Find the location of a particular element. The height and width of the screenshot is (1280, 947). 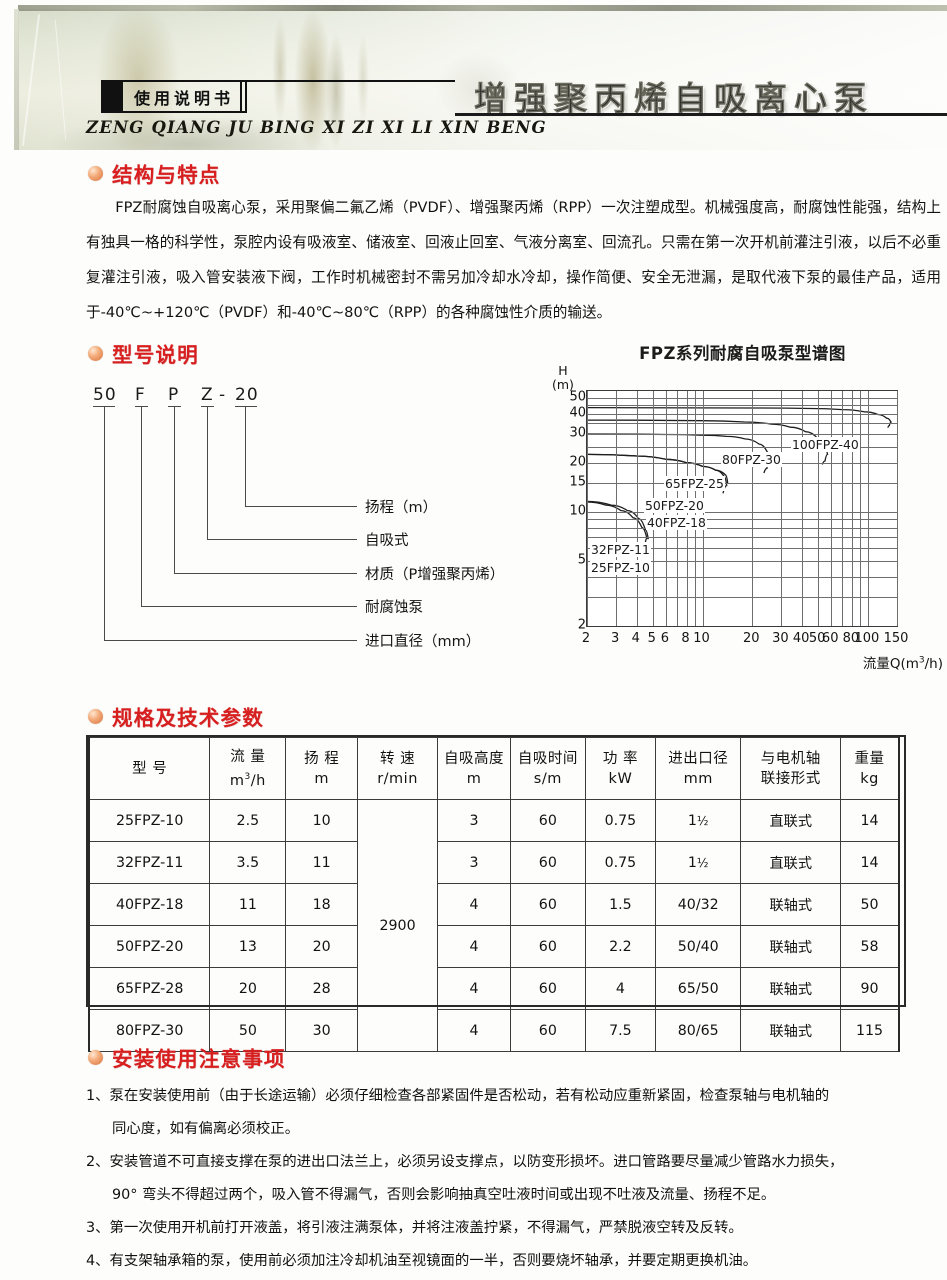

model-legend-2: 材质（P增强聚丙烯） is located at coordinates (435, 575).